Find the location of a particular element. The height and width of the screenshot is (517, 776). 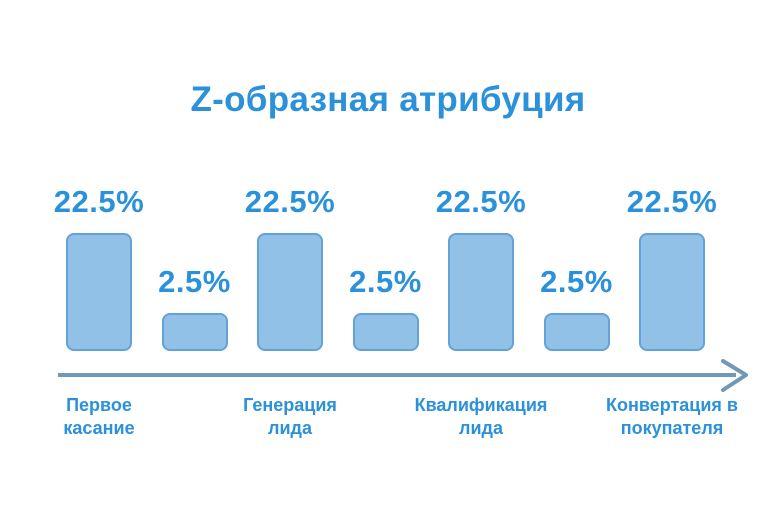

axis-category-label: Конвертация в покупателя is located at coordinates (672, 416).